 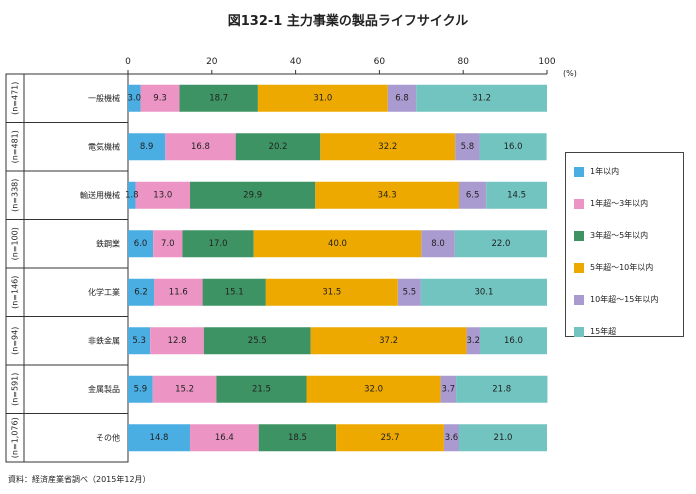 I want to click on legend-entry: 15年超, so click(x=595, y=331).